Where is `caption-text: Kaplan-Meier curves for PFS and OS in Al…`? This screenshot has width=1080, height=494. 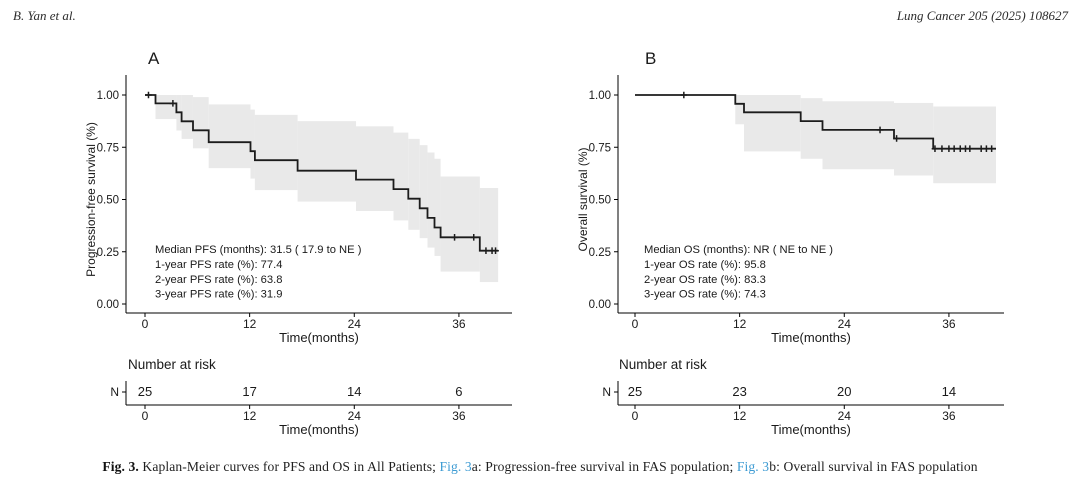
caption-text: Kaplan-Meier curves for PFS and OS in Al… is located at coordinates (289, 466).